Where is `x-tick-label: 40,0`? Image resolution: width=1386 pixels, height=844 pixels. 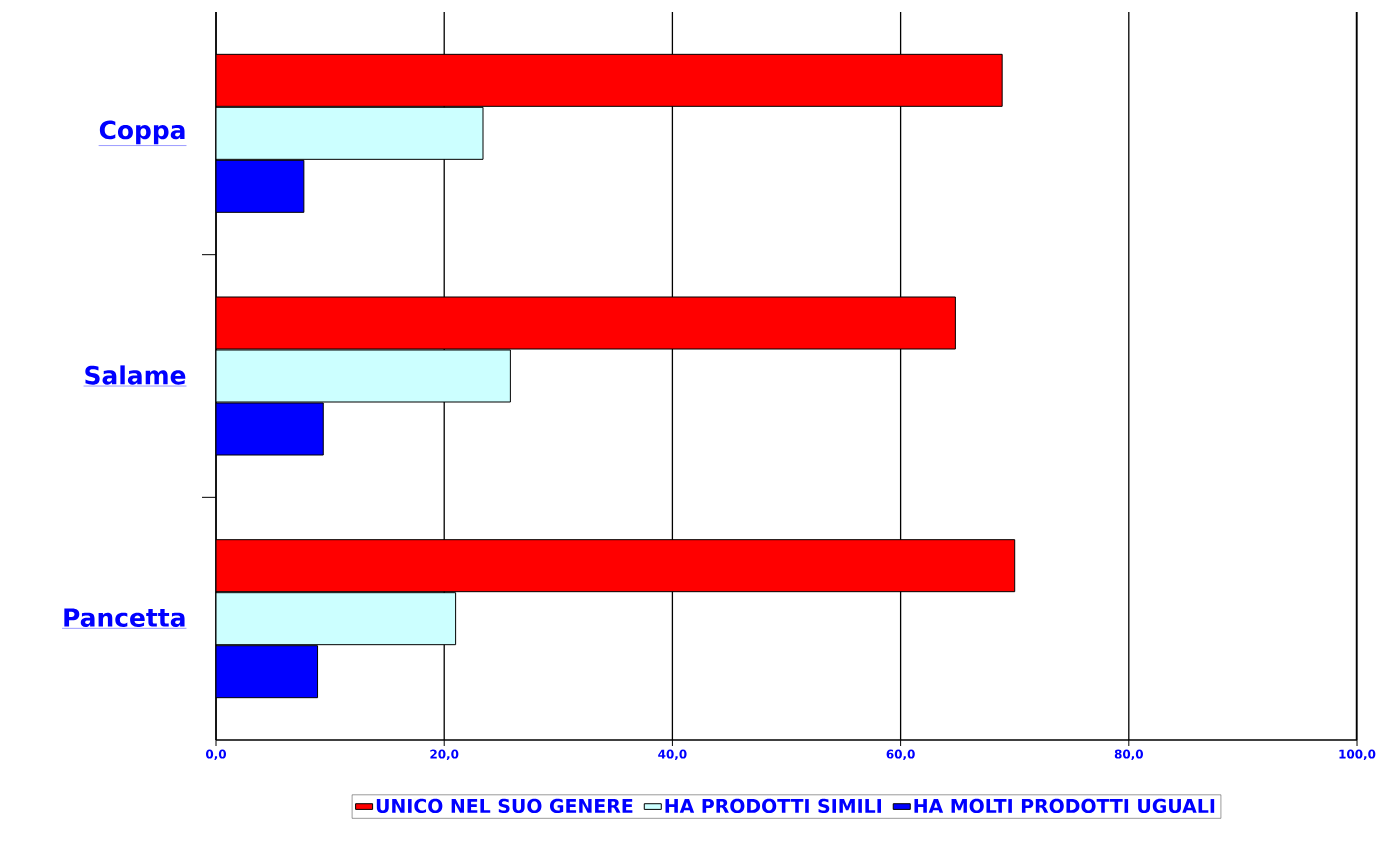 x-tick-label: 40,0 is located at coordinates (672, 755).